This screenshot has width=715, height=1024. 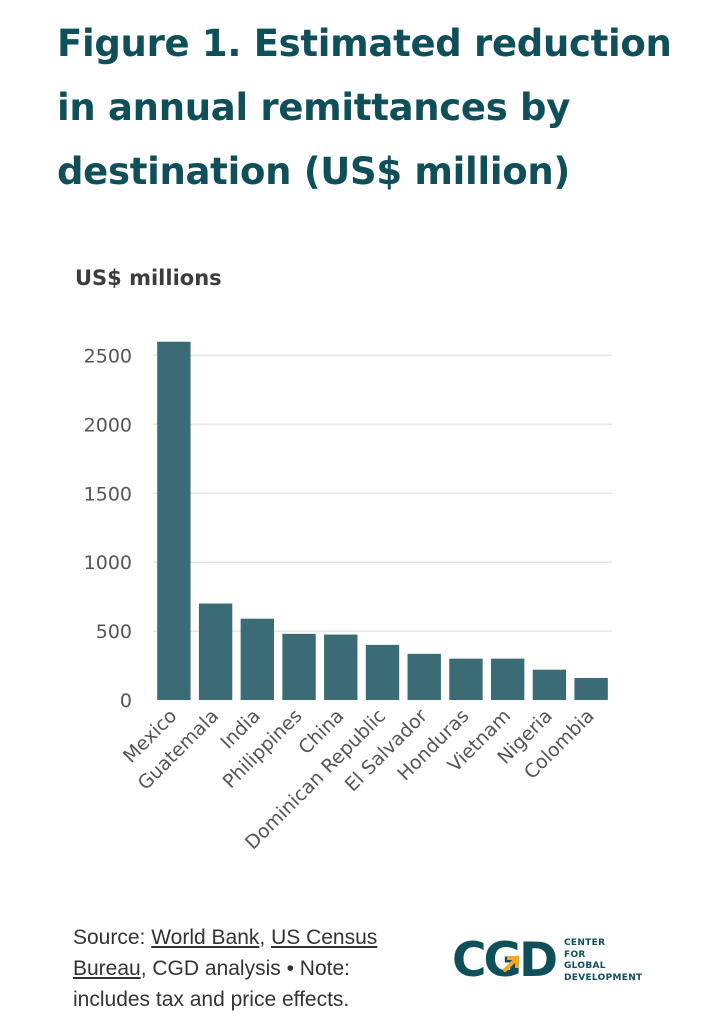 I want to click on bar-colombia, so click(x=591, y=688).